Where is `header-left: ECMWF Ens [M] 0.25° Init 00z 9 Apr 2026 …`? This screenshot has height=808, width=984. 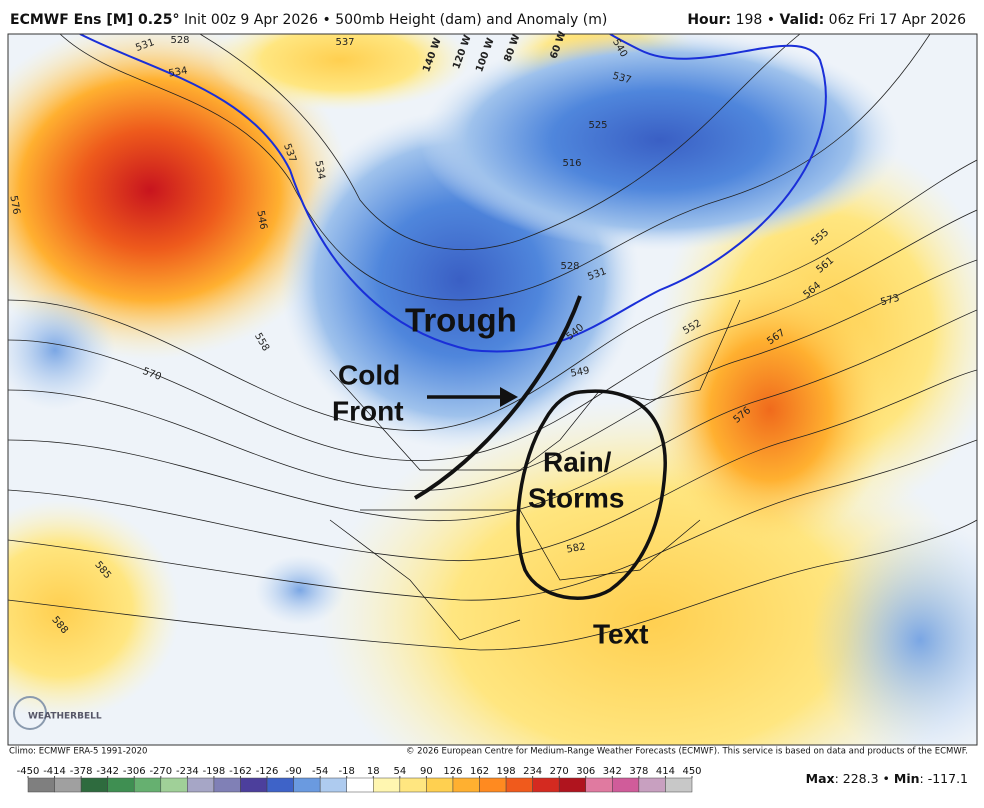 header-left: ECMWF Ens [M] 0.25° Init 00z 9 Apr 2026 … is located at coordinates (308, 20).